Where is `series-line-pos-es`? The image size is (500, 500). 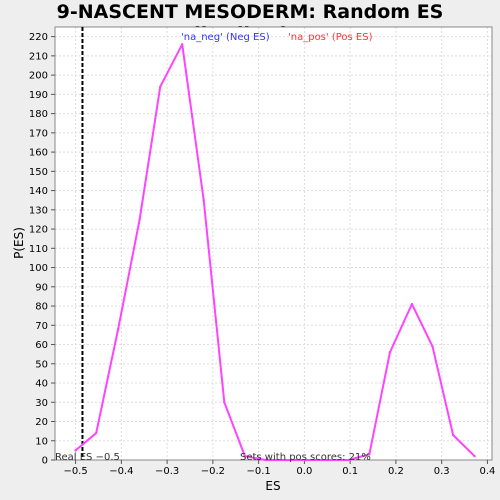
series-line-pos-es is located at coordinates (360, 382).